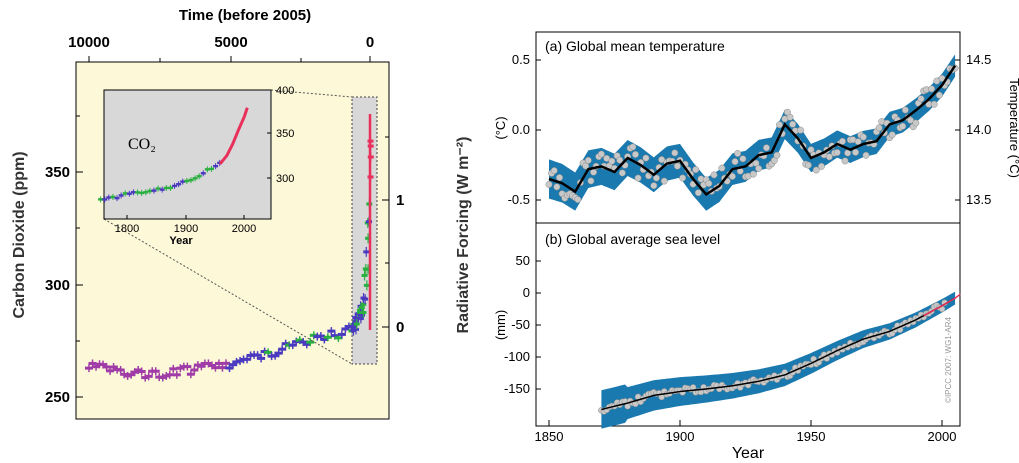 The image size is (1019, 463). What do you see at coordinates (64, 260) in the screenshot?
I see `left-axis-ticks: 350 300 250` at bounding box center [64, 260].